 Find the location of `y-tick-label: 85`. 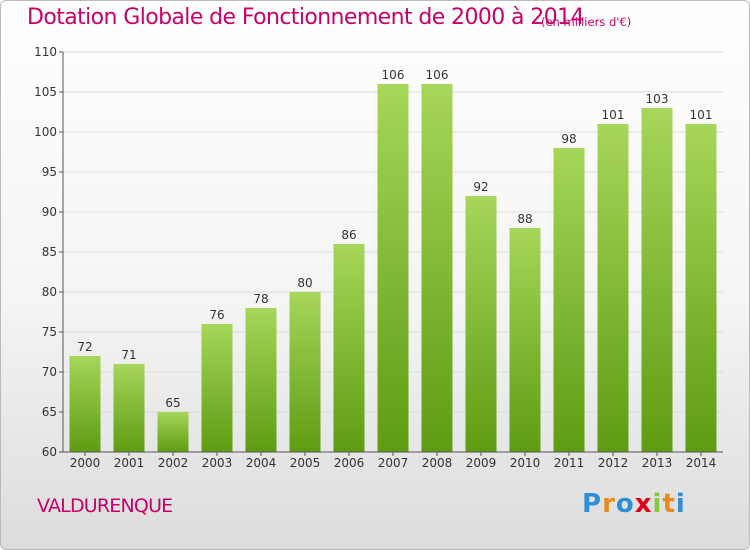

y-tick-label: 85 is located at coordinates (49, 252).